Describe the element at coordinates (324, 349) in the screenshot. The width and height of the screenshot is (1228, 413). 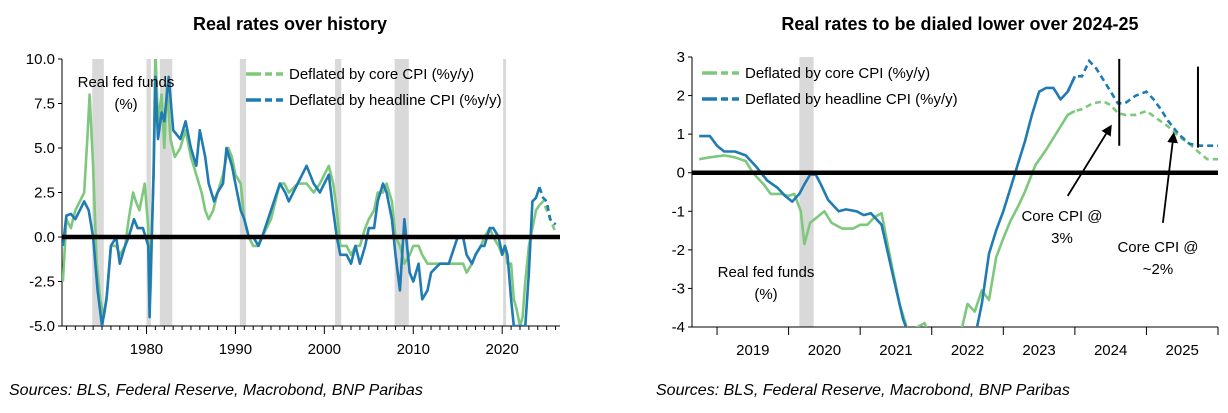
I see `left-x-tick-label-2: 2000` at that location.